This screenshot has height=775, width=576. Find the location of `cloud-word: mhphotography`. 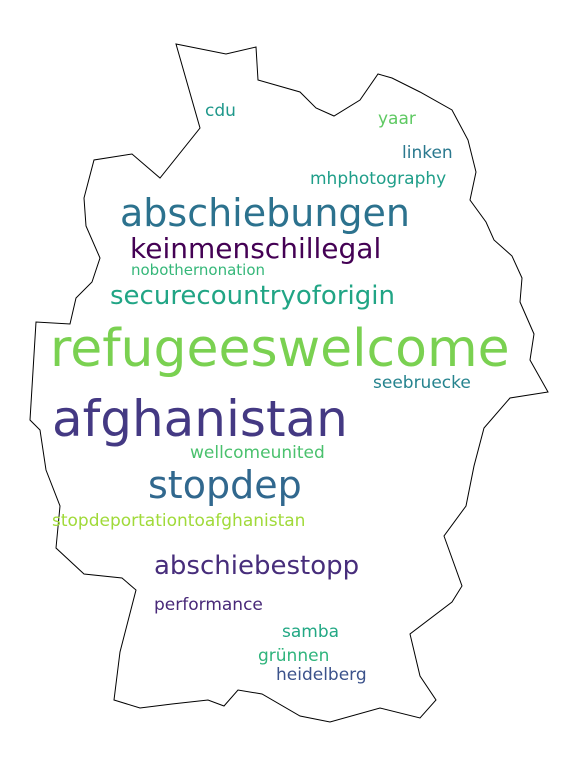

cloud-word: mhphotography is located at coordinates (378, 179).